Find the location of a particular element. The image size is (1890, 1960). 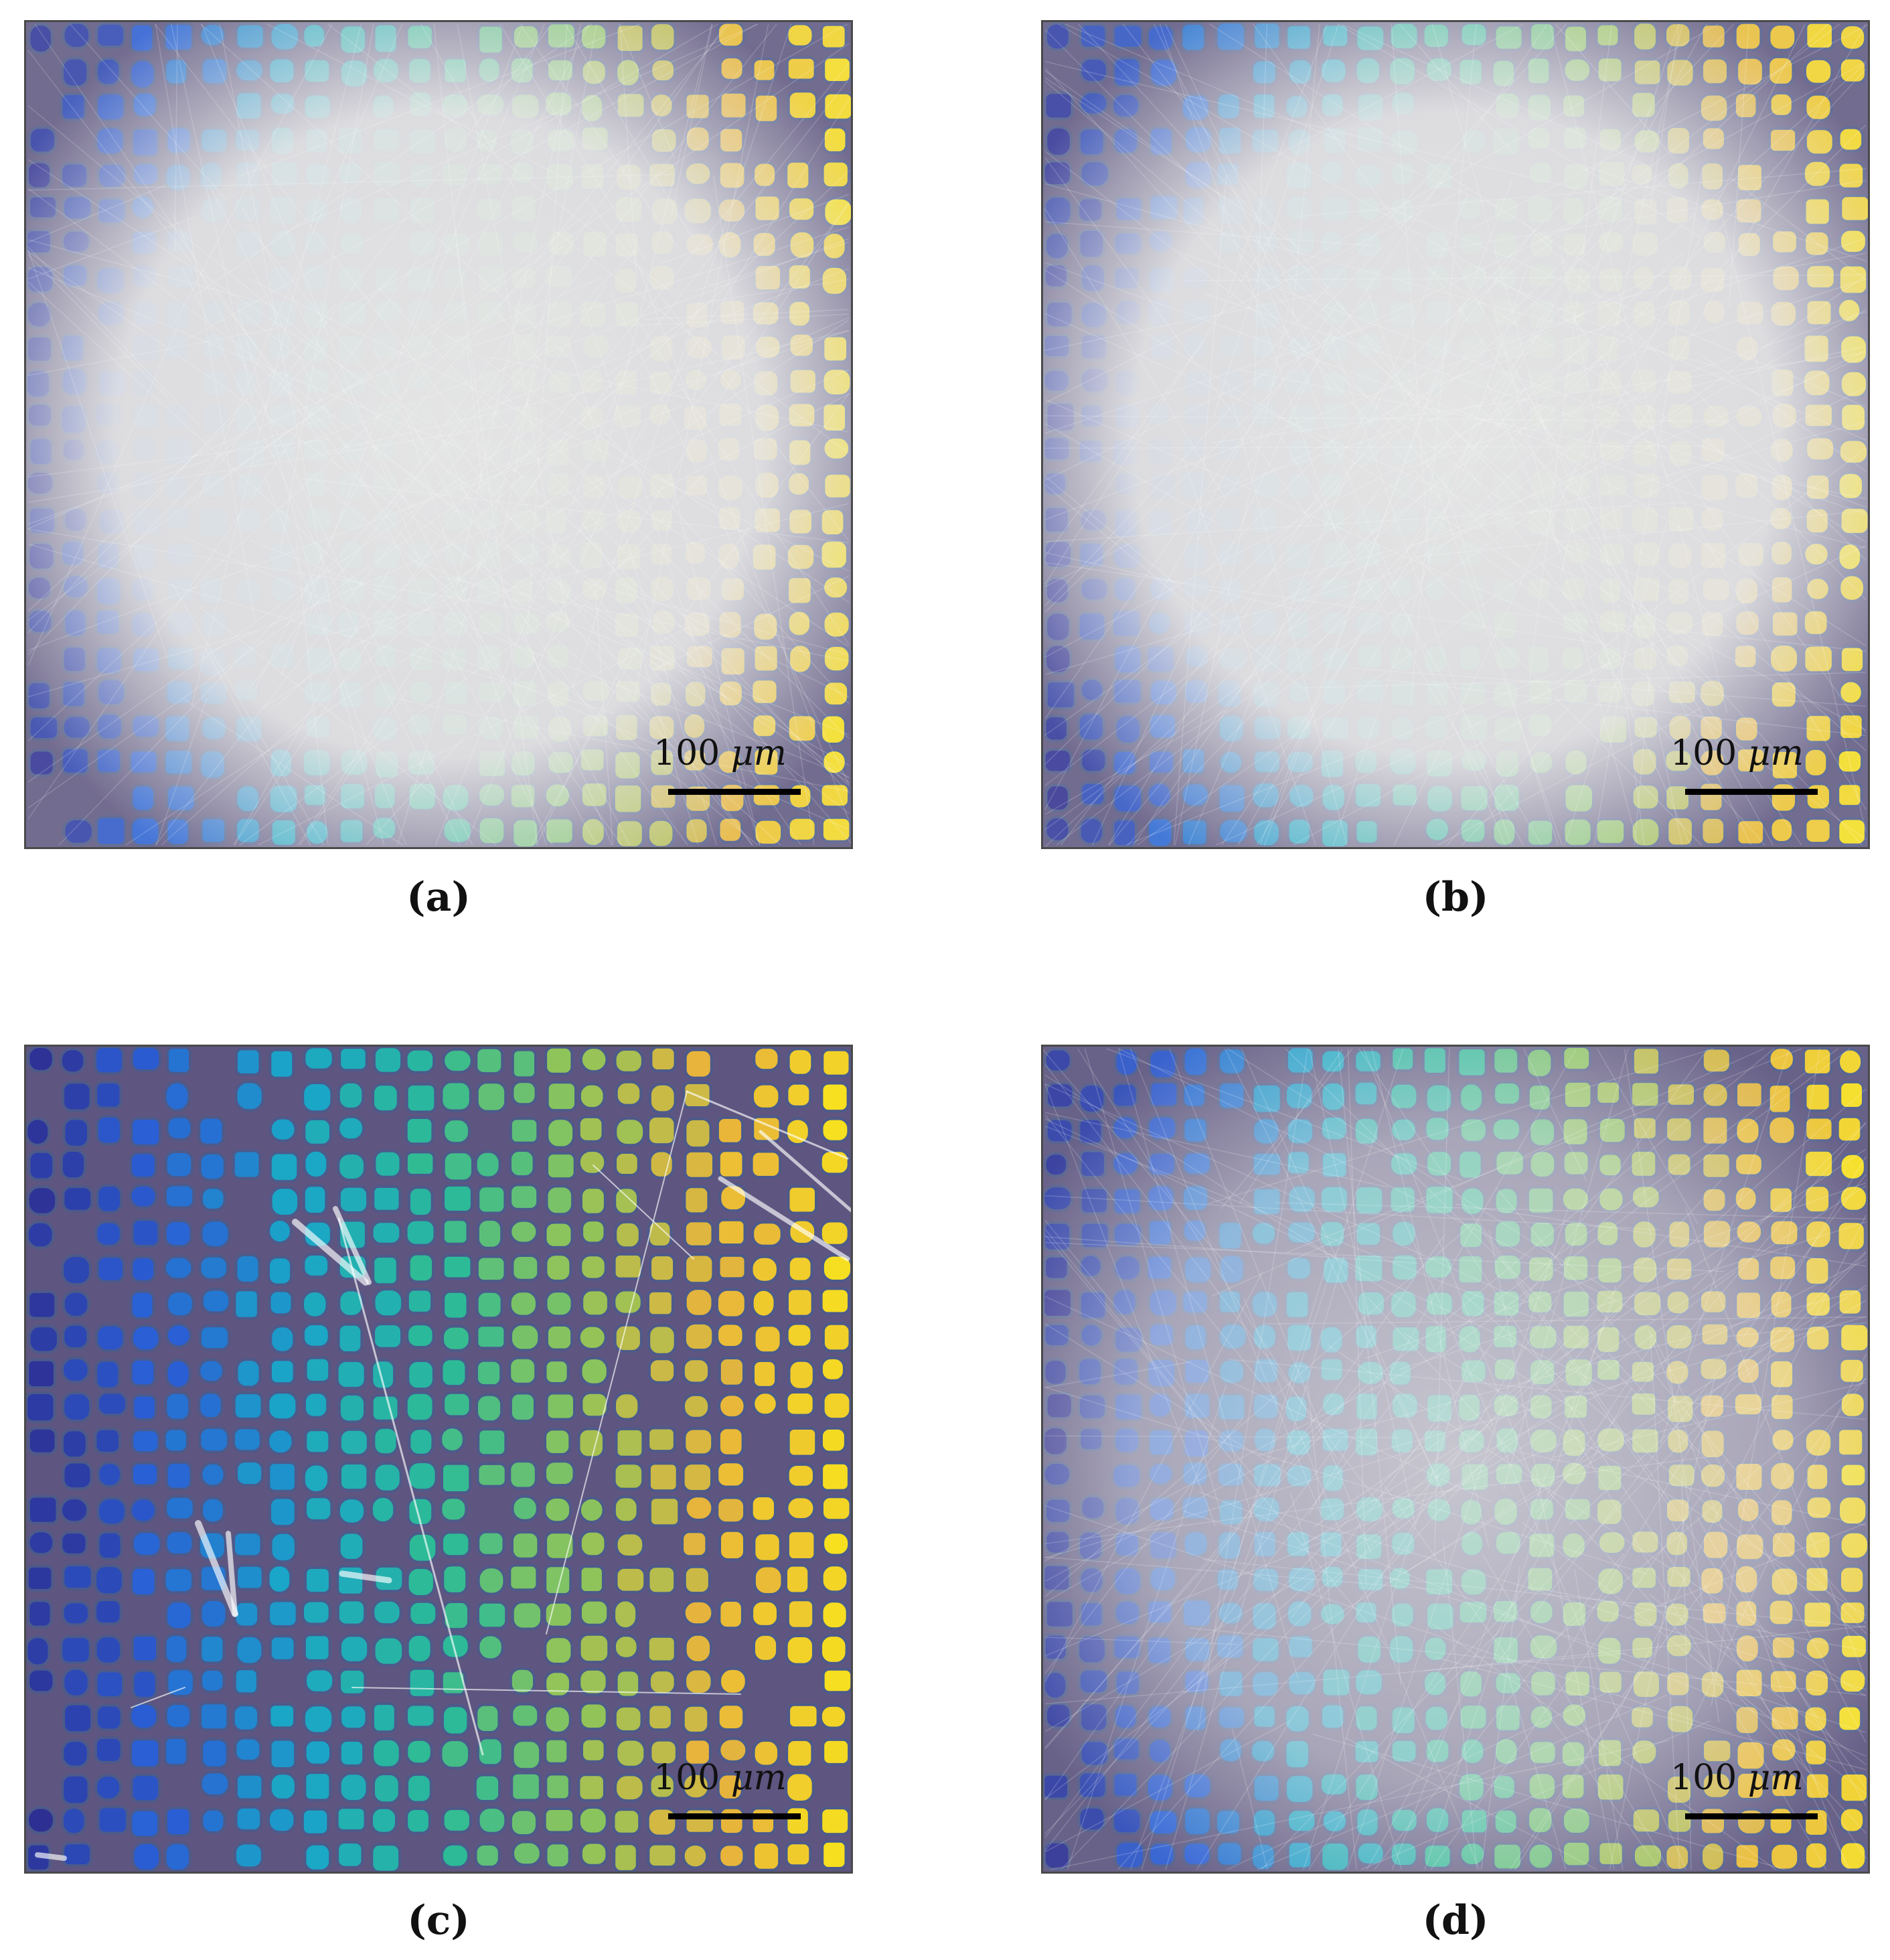

caption-d: (d) is located at coordinates (1455, 1921).